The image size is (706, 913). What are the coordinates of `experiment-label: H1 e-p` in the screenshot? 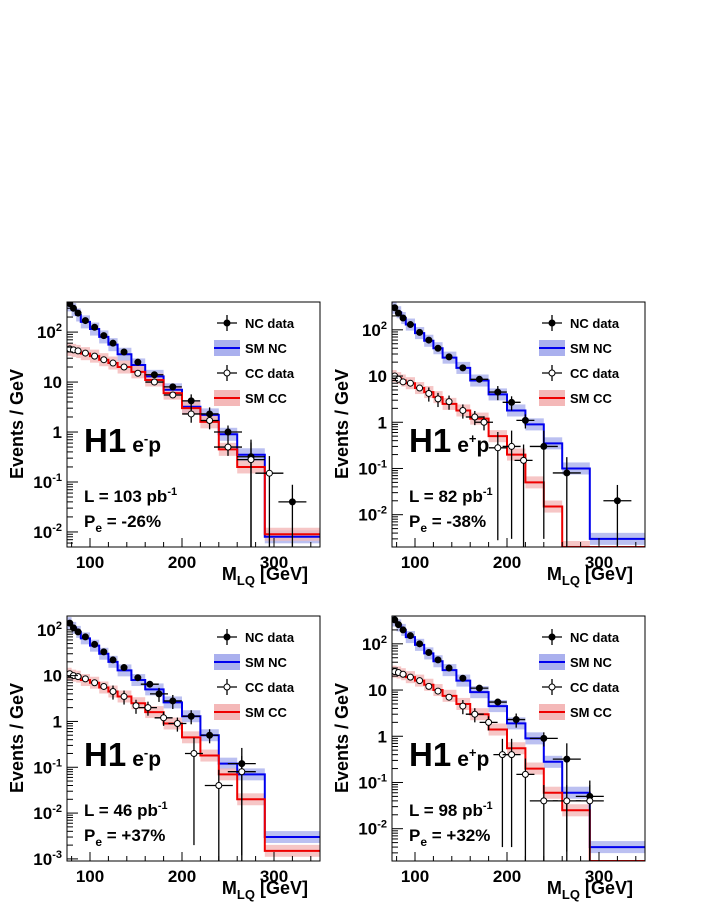 It's located at (122, 440).